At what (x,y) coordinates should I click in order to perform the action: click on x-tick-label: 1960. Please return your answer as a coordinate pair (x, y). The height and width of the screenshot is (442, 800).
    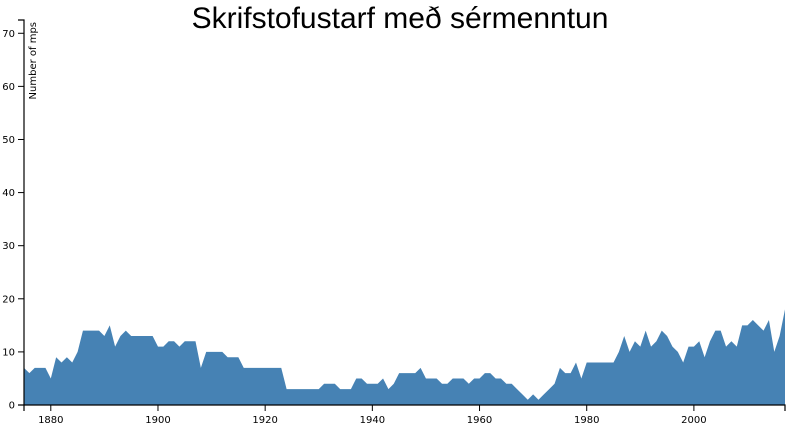
    Looking at the image, I should click on (479, 420).